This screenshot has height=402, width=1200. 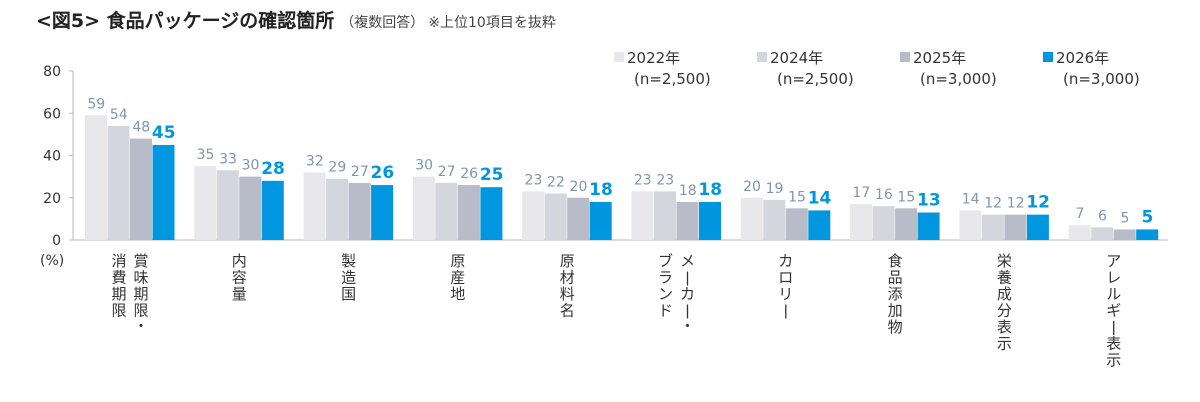 What do you see at coordinates (752, 187) in the screenshot?
I see `data-label-2022年-6: 20` at bounding box center [752, 187].